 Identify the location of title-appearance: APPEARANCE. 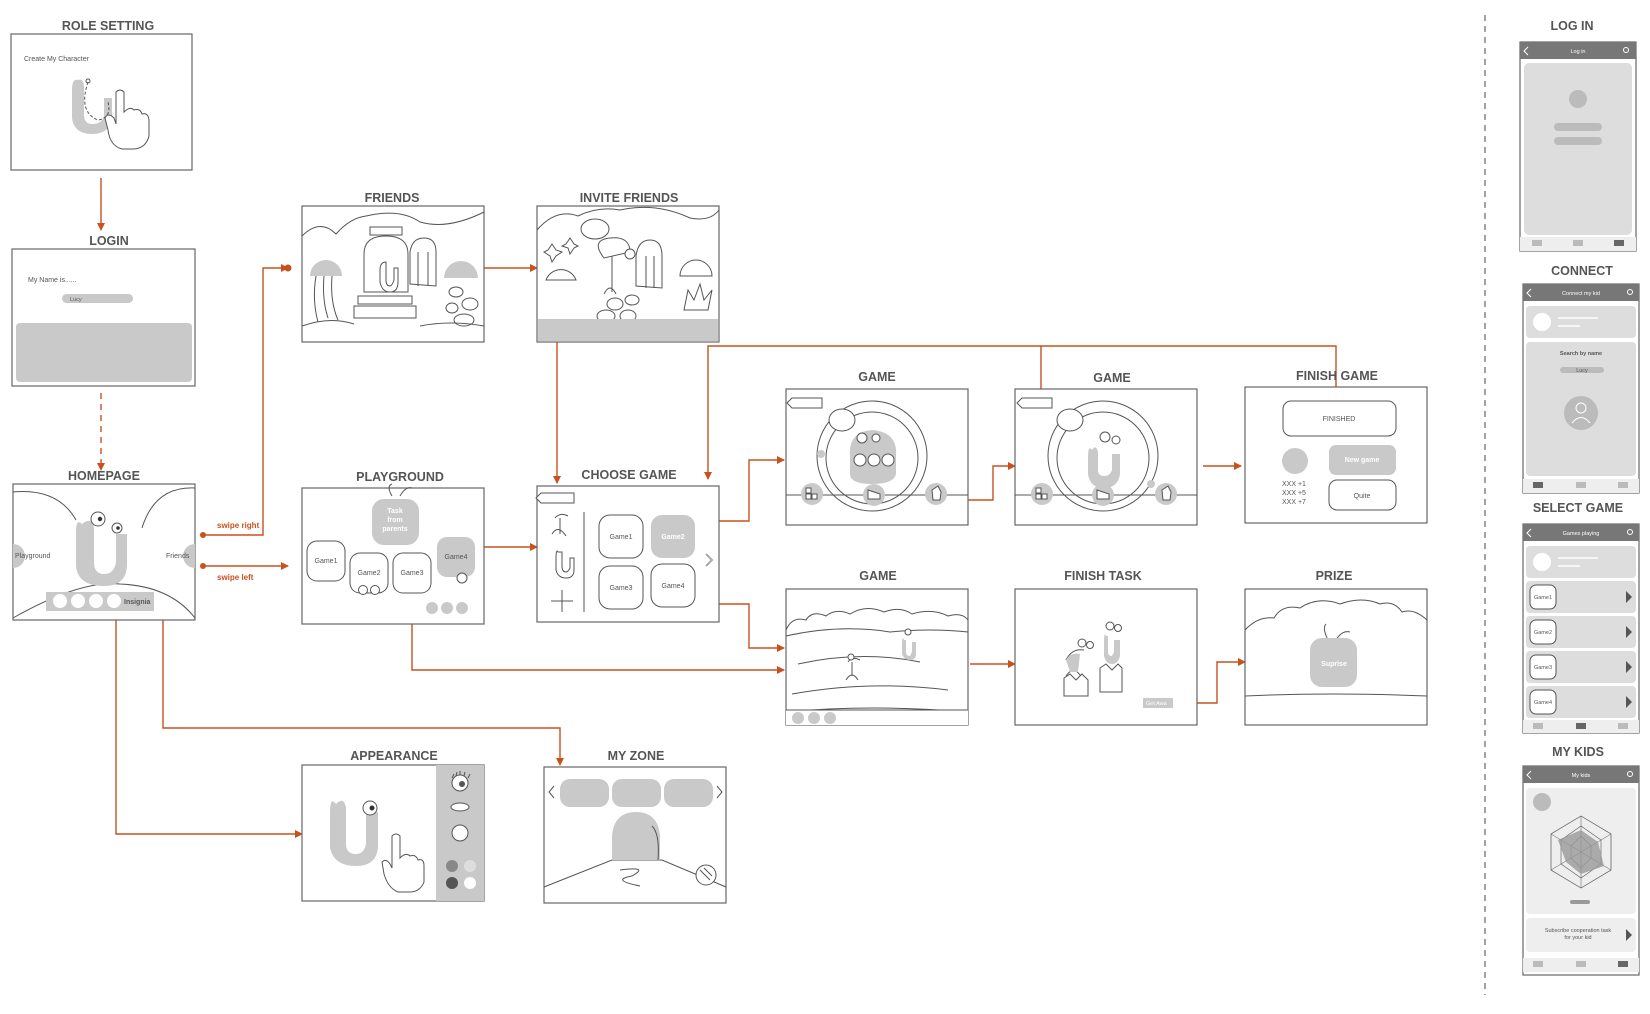
(394, 756).